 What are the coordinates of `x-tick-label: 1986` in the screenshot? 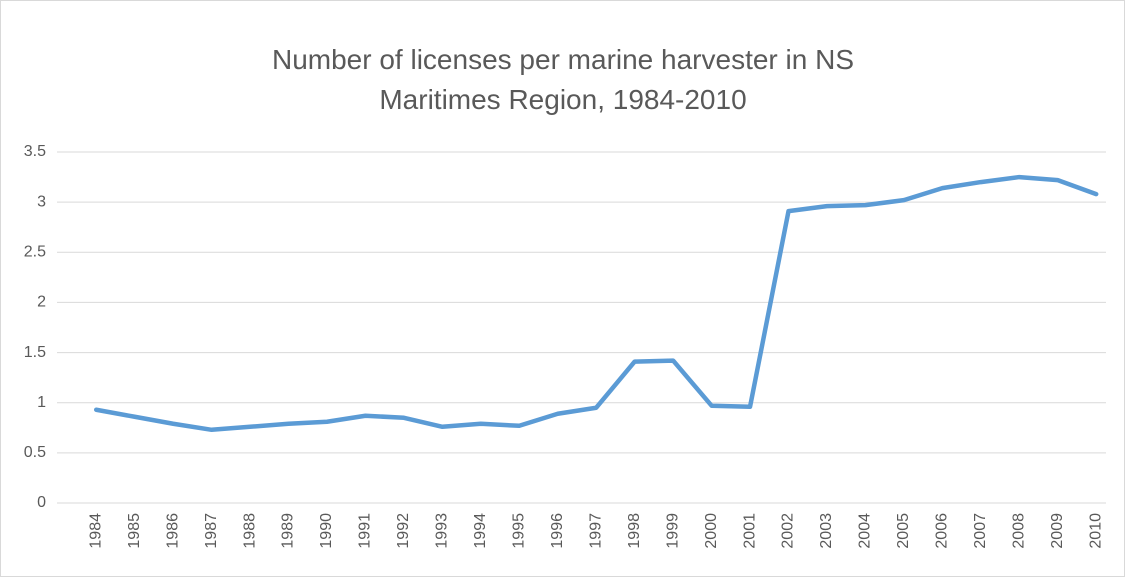 It's located at (172, 531).